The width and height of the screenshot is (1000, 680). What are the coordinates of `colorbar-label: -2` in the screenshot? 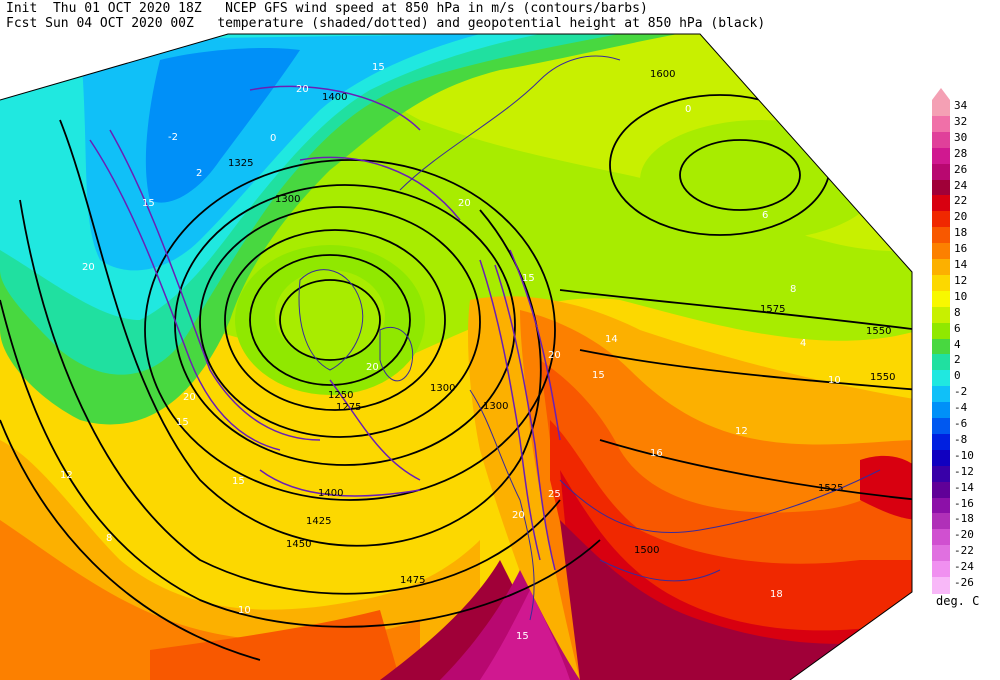 It's located at (961, 392).